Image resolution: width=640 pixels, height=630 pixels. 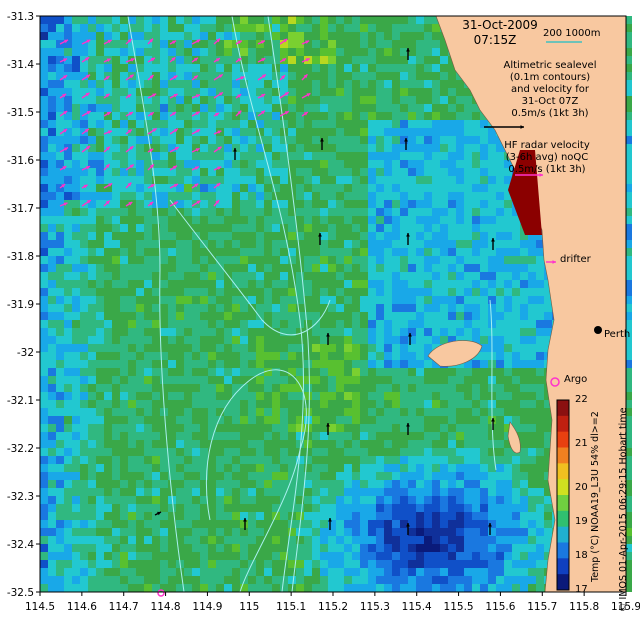 I want to click on argo-label: Argo, so click(x=576, y=379).